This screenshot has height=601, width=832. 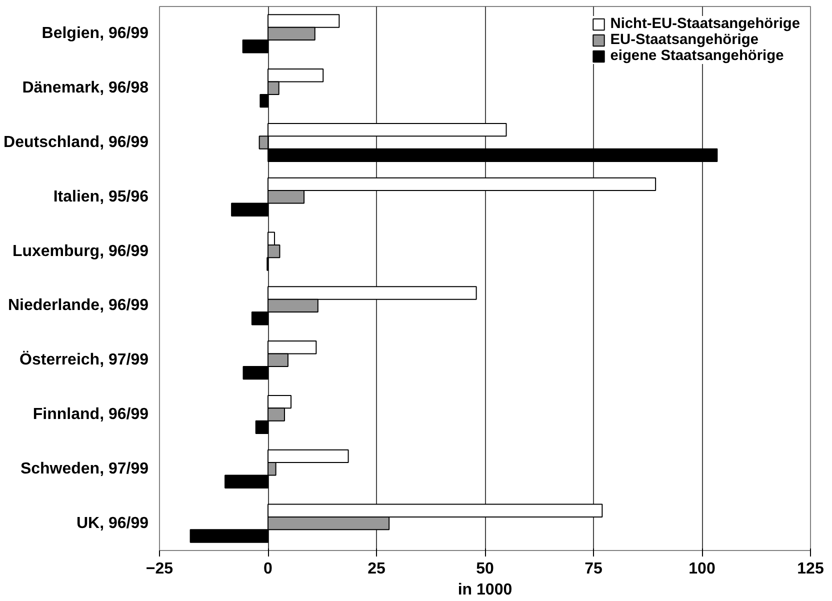 I want to click on y-tick-label: Belgien, 96/99, so click(x=95, y=33).